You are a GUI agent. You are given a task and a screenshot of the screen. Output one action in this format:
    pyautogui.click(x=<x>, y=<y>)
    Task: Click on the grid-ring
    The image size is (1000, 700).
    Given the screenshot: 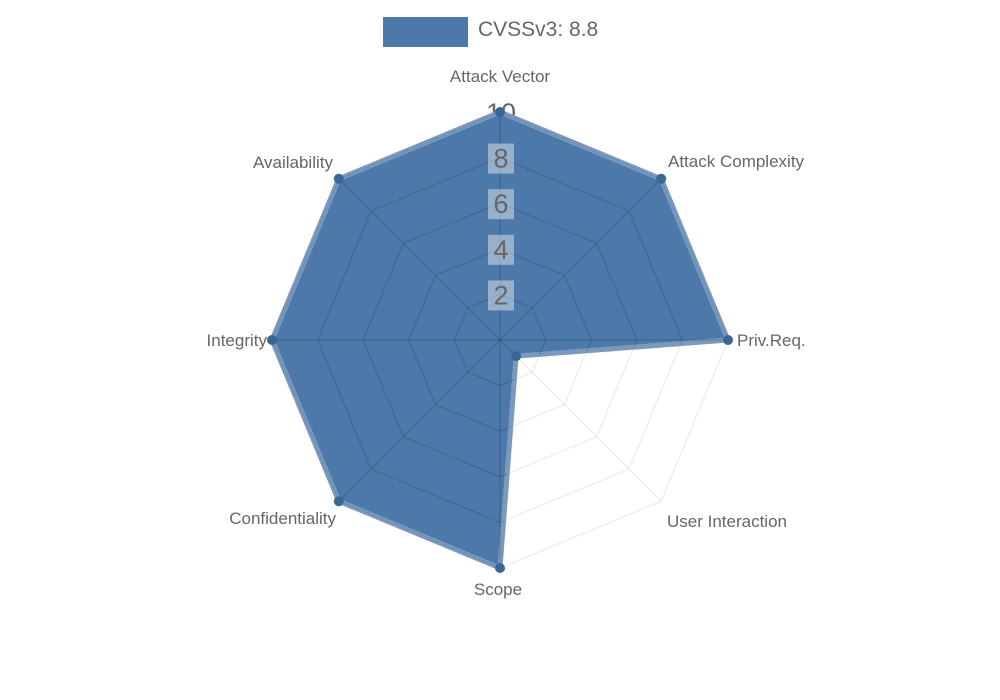 What is the action you would take?
    pyautogui.click(x=500, y=340)
    